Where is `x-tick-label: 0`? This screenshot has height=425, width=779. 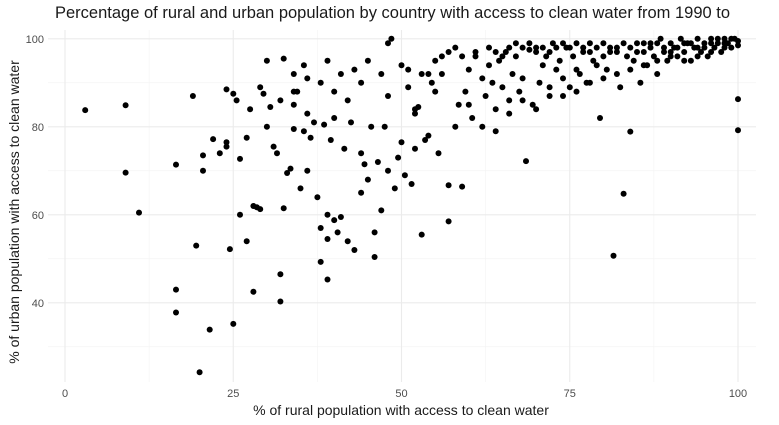 x-tick-label: 0 is located at coordinates (65, 394).